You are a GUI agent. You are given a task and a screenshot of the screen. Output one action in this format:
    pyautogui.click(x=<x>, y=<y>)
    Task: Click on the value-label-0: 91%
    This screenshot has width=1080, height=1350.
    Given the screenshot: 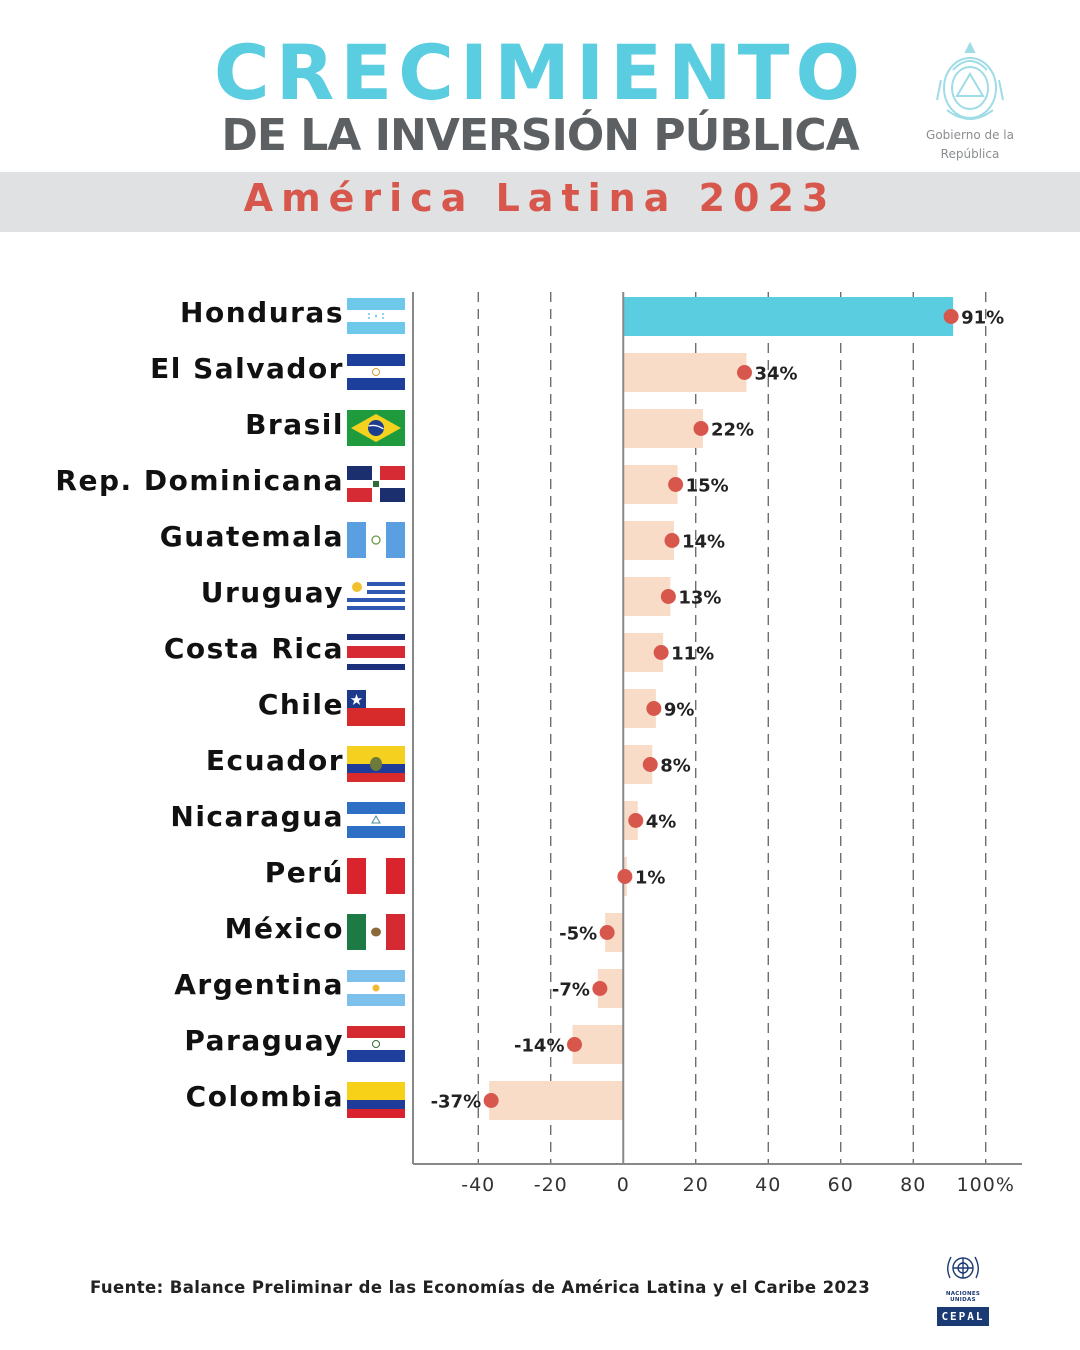 What is the action you would take?
    pyautogui.click(x=982, y=318)
    